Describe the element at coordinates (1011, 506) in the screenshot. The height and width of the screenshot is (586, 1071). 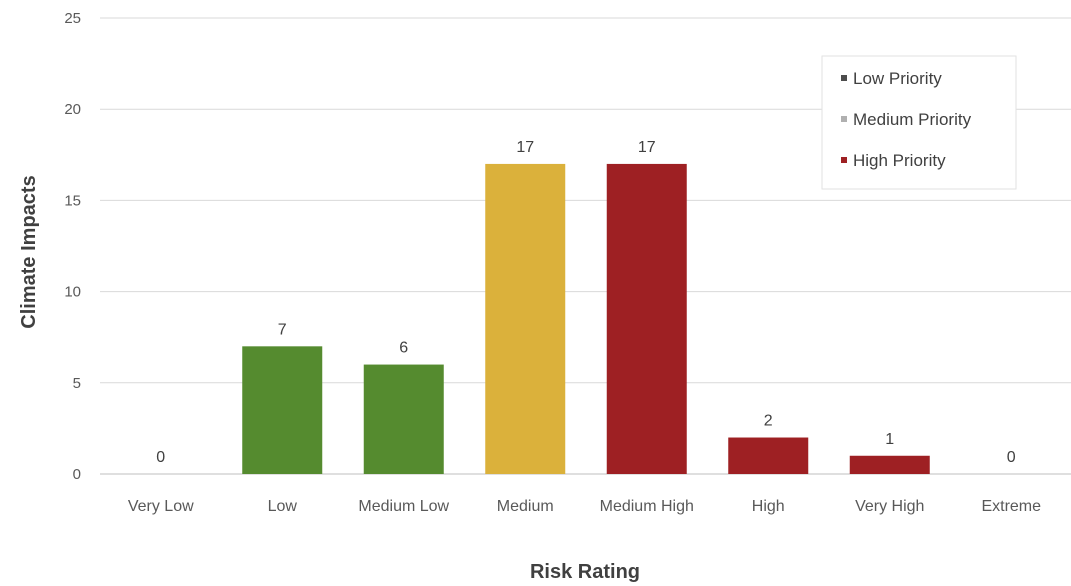
I see `x-tick-label: Extreme` at that location.